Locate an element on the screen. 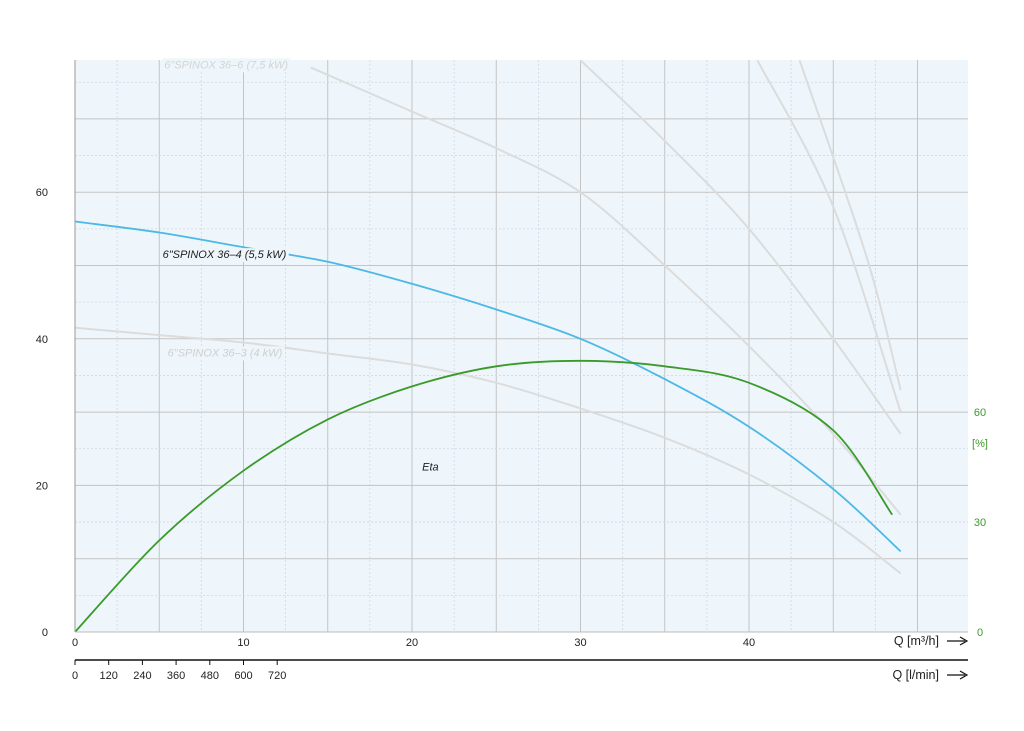 The image size is (1024, 731). eta-axis-unit: [%] is located at coordinates (980, 444).